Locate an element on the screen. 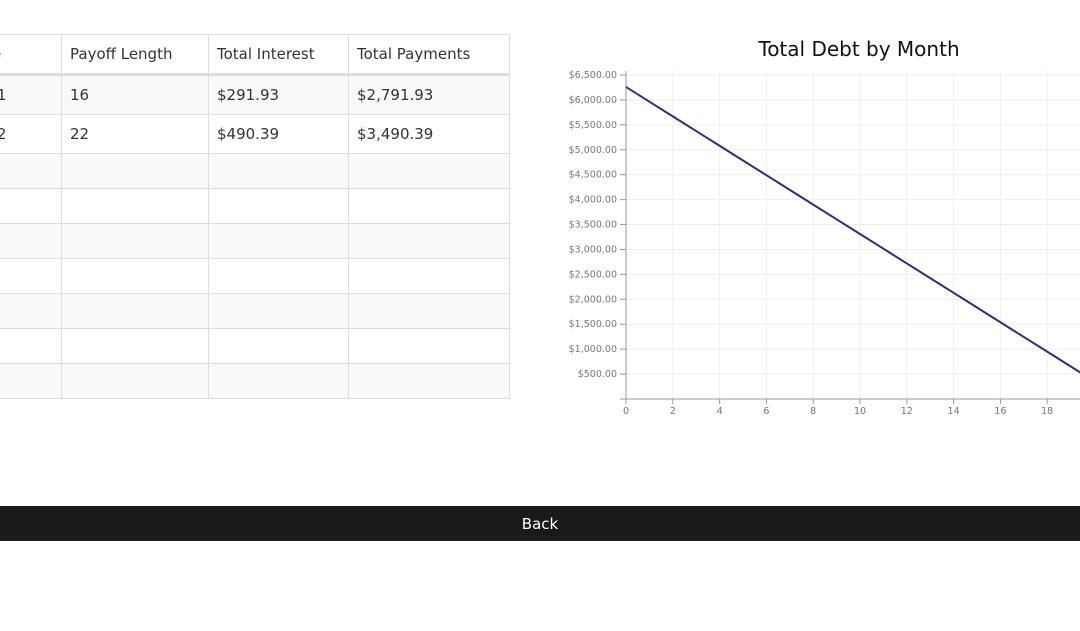  y-tick-label: $1,000.00 is located at coordinates (593, 349).